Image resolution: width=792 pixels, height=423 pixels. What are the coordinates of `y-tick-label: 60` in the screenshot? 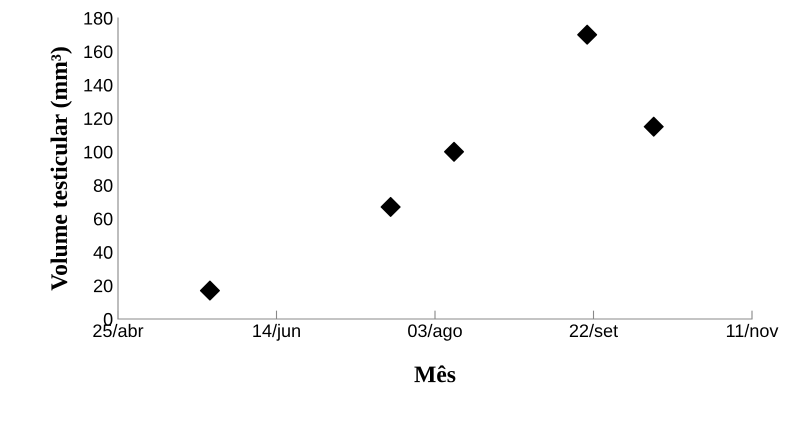 It's located at (103, 219).